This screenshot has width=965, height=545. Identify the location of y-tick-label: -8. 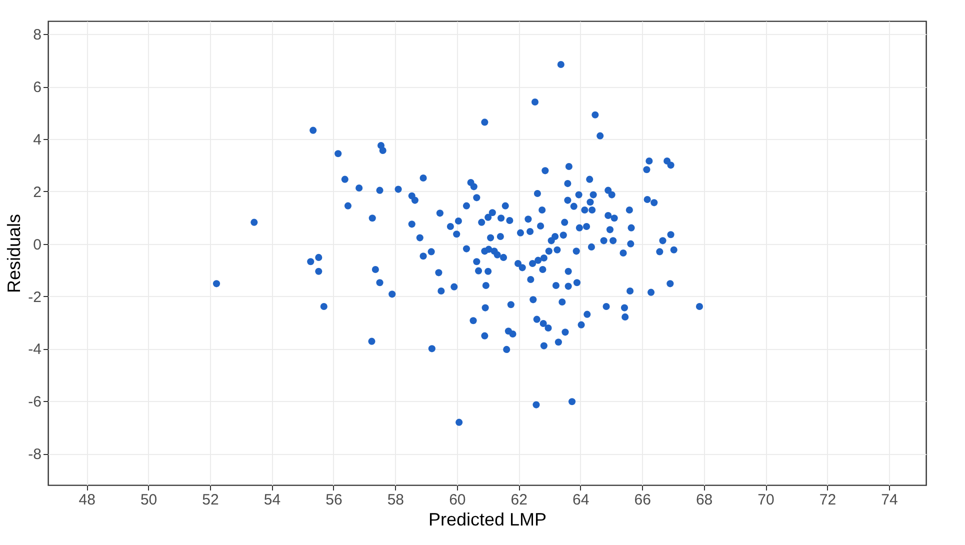
(35, 455).